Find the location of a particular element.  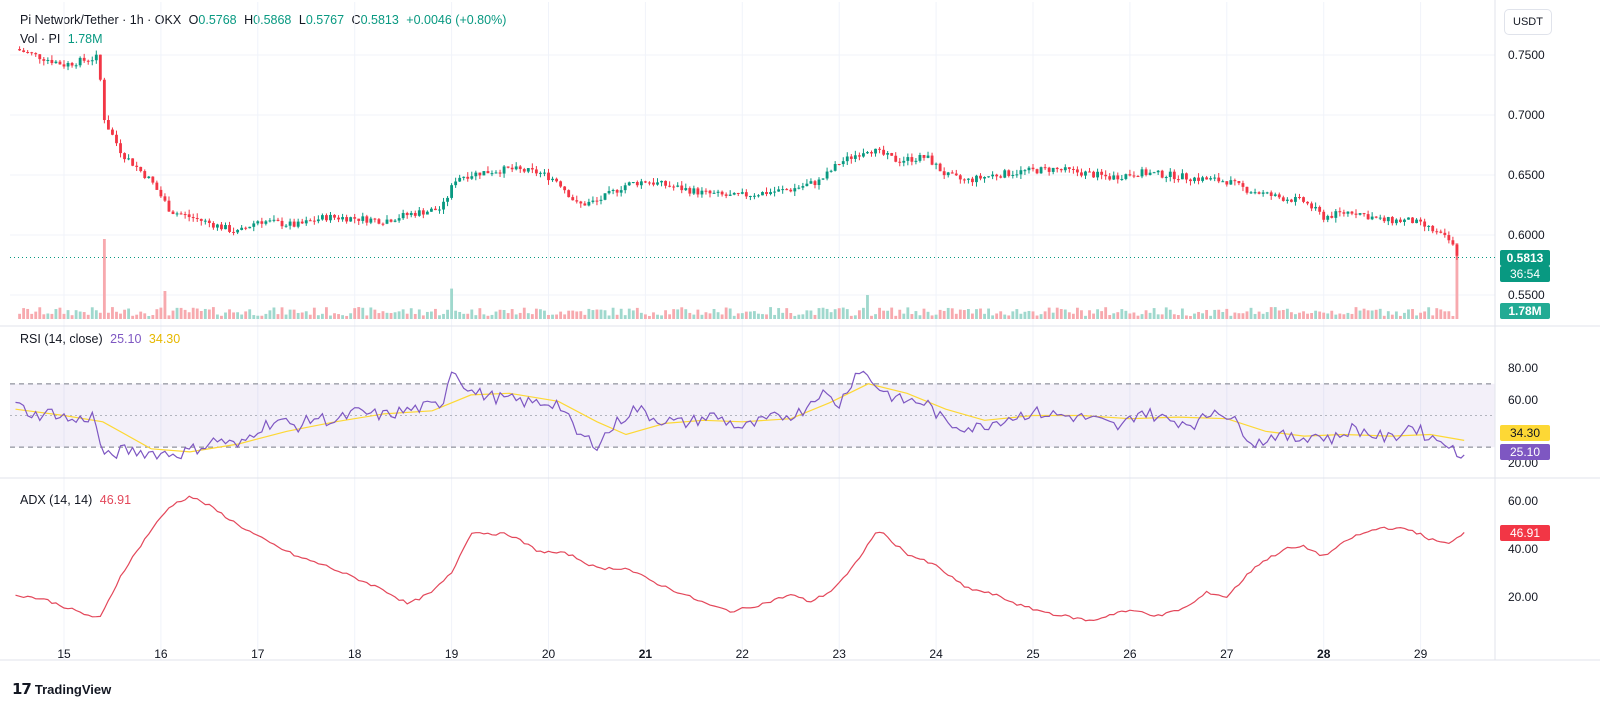

high-label: H is located at coordinates (249, 20).